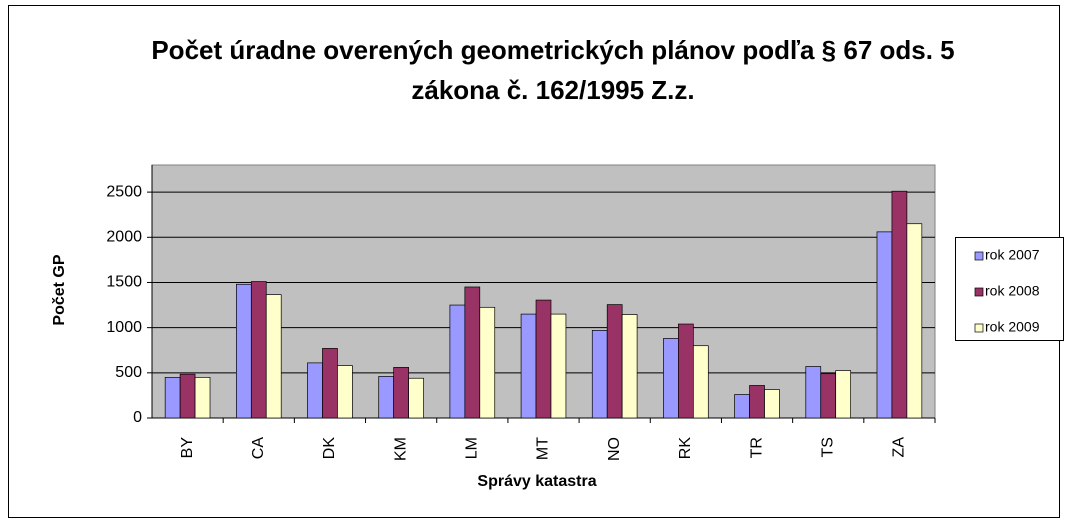  What do you see at coordinates (137, 417) in the screenshot?
I see `y-tick-label: 0` at bounding box center [137, 417].